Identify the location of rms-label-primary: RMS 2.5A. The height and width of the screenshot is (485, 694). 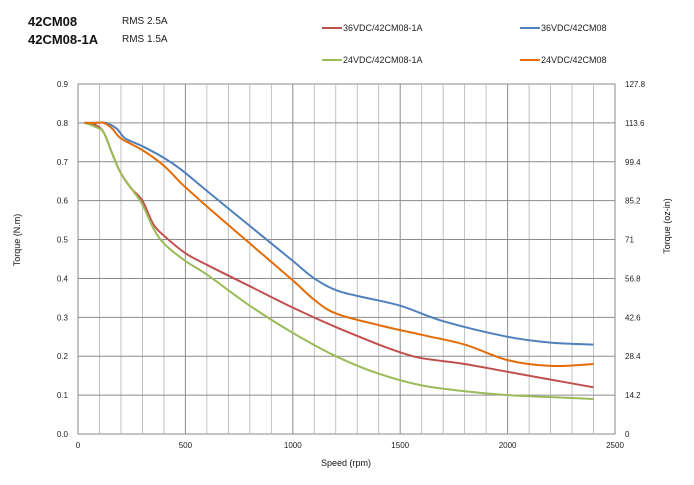
(145, 21).